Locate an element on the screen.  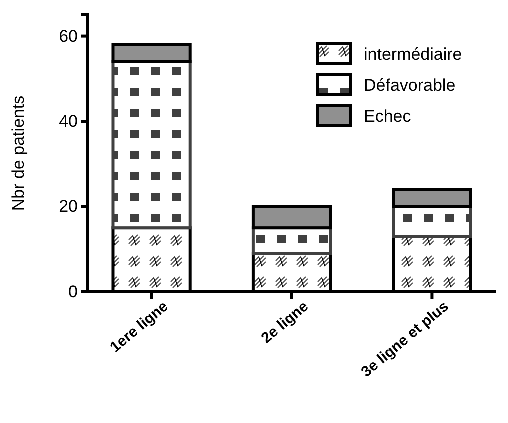
y-tick-label: 0 is located at coordinates (73, 292).